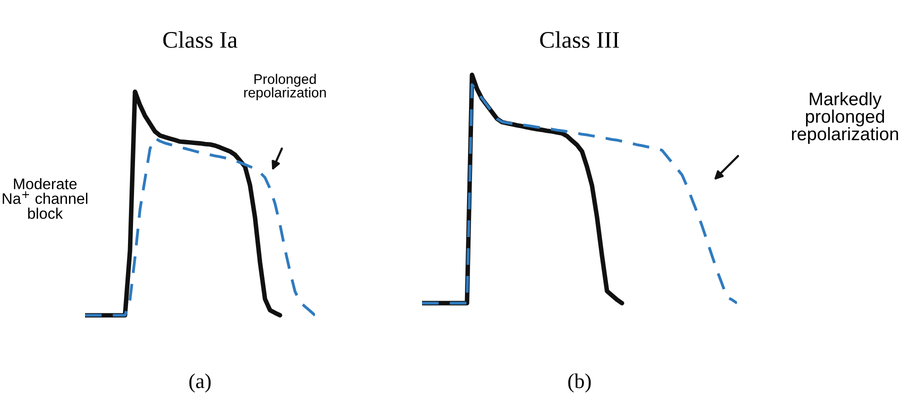  What do you see at coordinates (285, 87) in the screenshot?
I see `annotation: Prolonged repolarization` at bounding box center [285, 87].